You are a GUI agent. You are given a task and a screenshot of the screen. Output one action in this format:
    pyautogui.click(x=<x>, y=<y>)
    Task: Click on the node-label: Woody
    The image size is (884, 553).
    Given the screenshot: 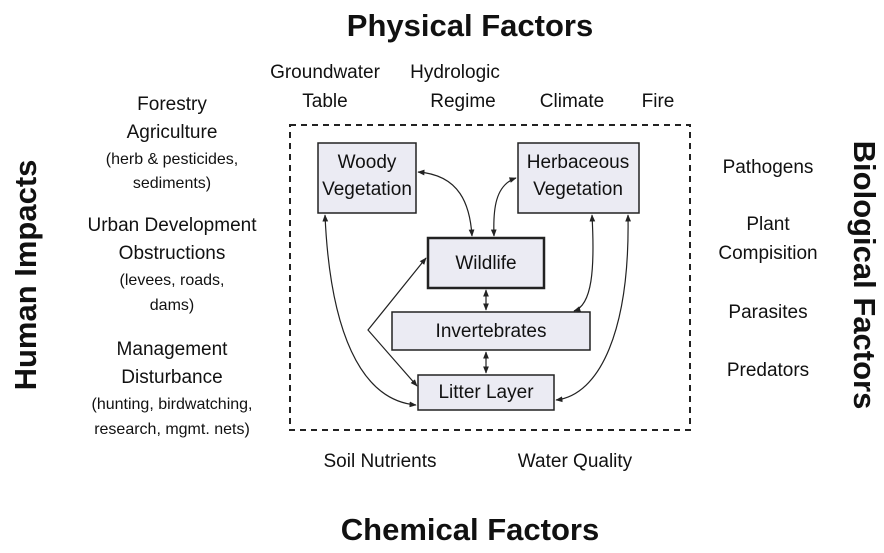 What is the action you would take?
    pyautogui.click(x=367, y=162)
    